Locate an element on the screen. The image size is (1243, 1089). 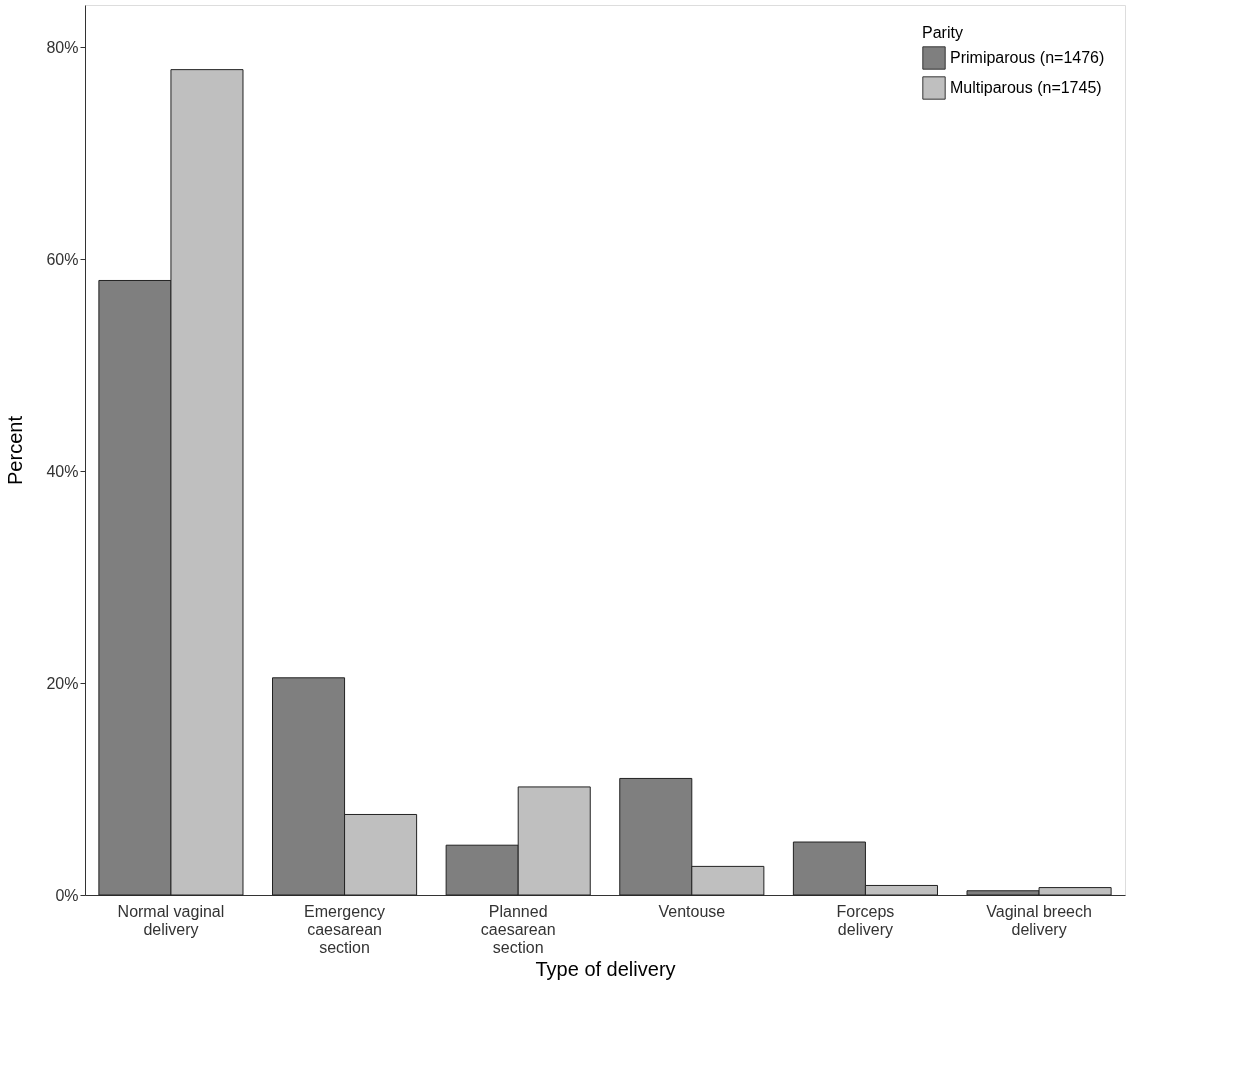
x-tick-label: Ventouse is located at coordinates (692, 911).